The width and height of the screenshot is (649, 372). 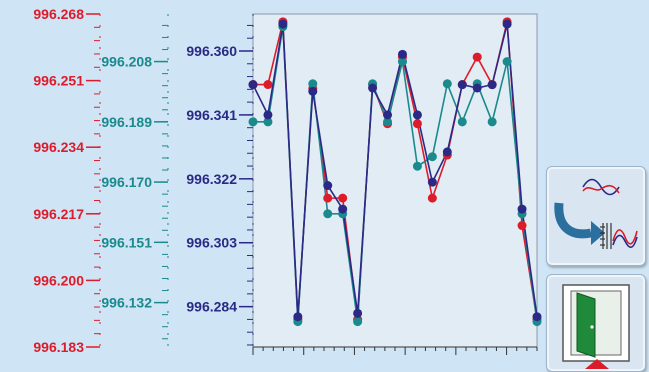 I want to click on switch-view-button, so click(x=596, y=216).